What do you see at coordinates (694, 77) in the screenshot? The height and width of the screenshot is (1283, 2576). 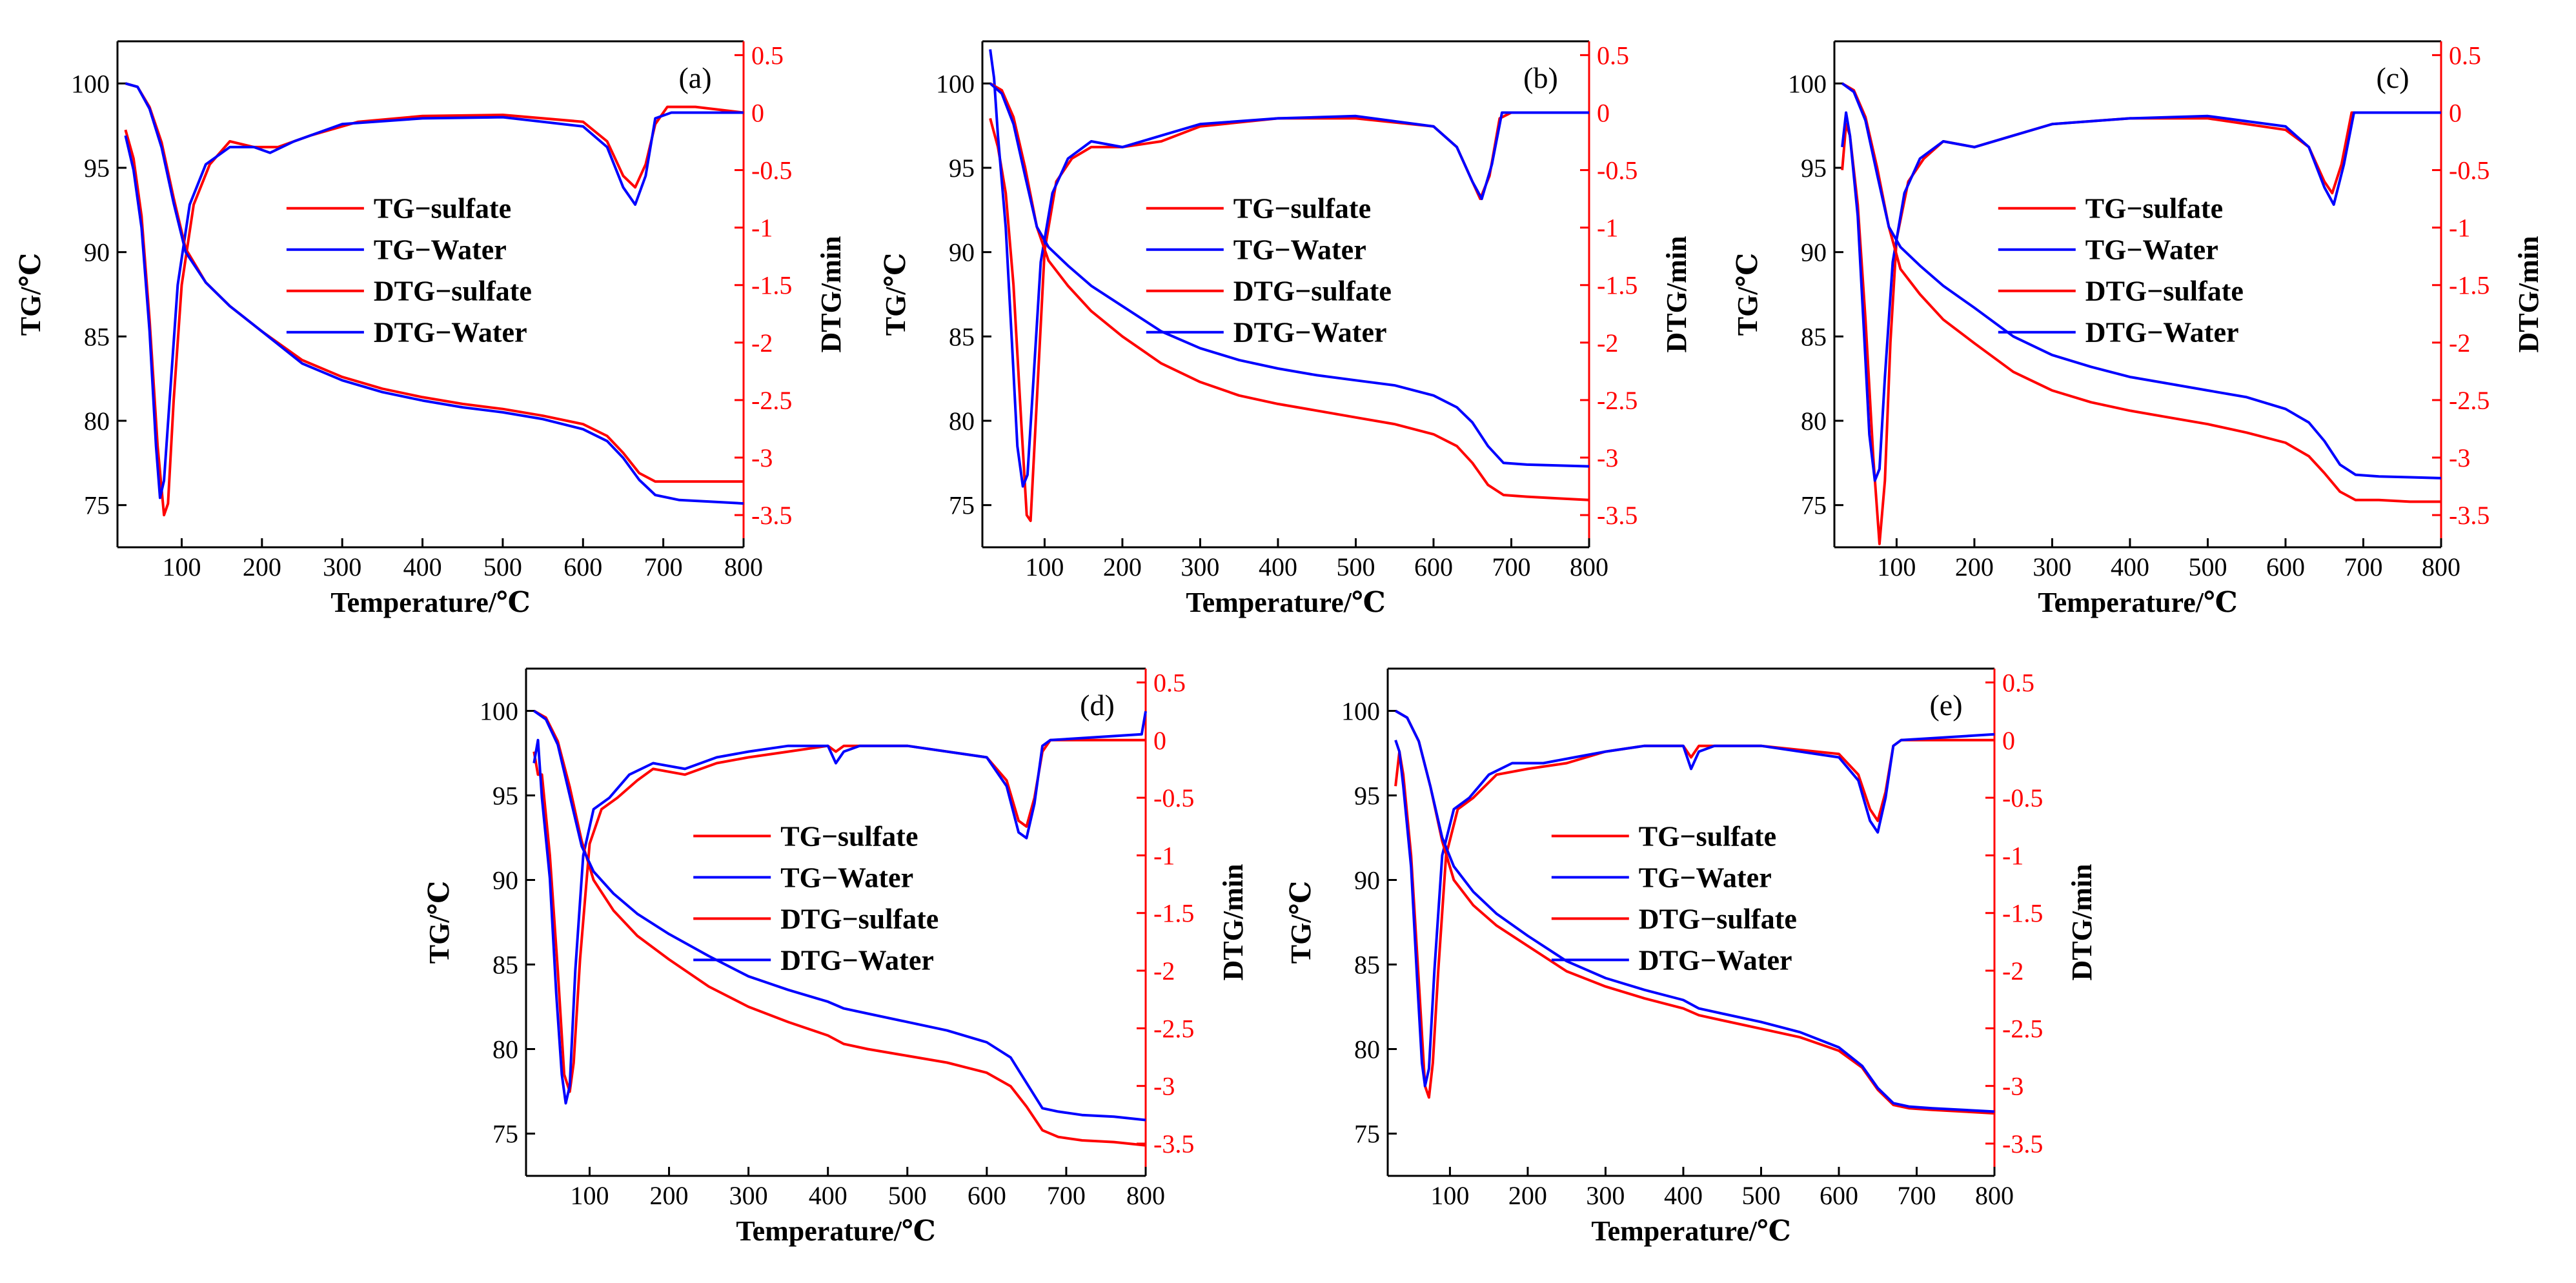 I see `panel-label: (a)` at bounding box center [694, 77].